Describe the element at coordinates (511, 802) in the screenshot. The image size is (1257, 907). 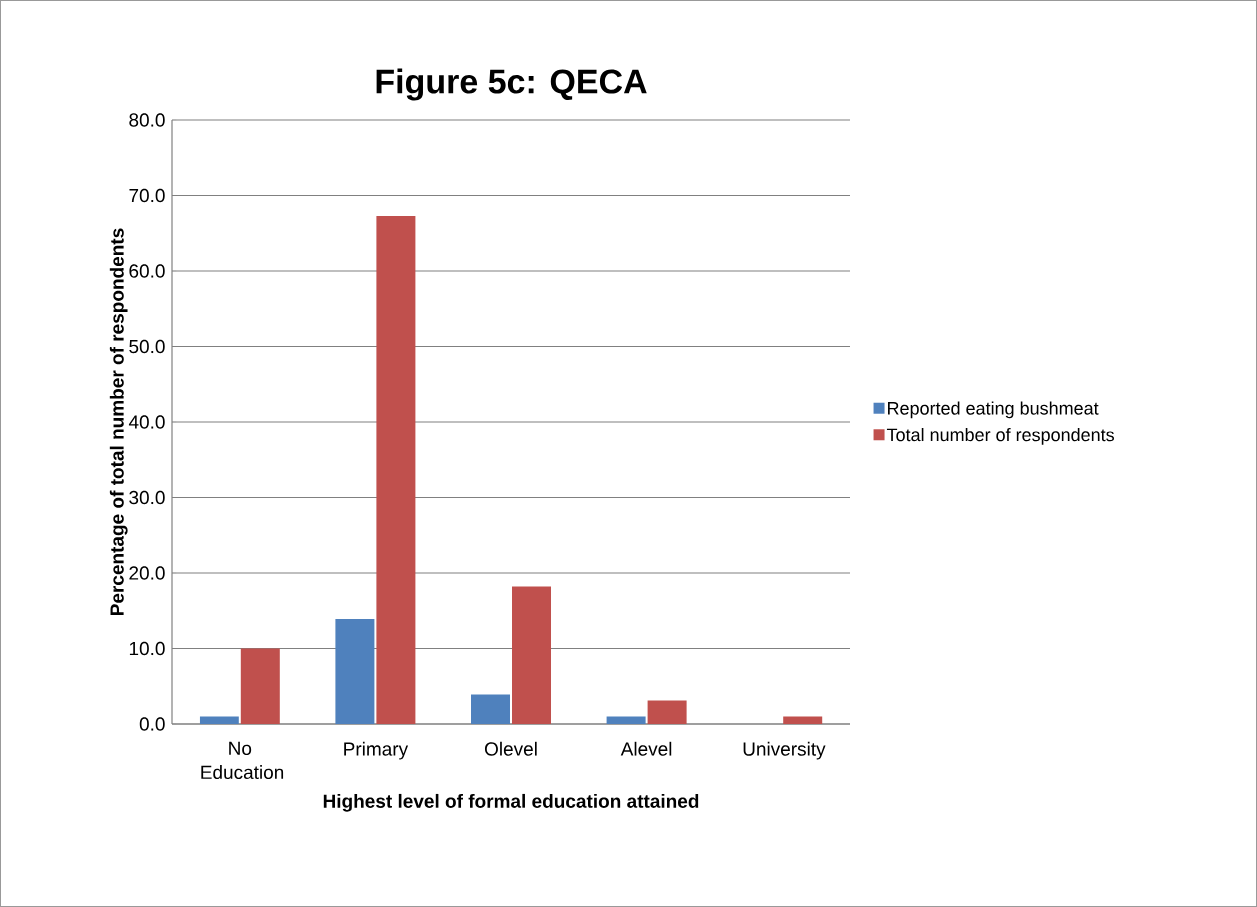
I see `x-axis-title: Highest level of formal education attained` at that location.